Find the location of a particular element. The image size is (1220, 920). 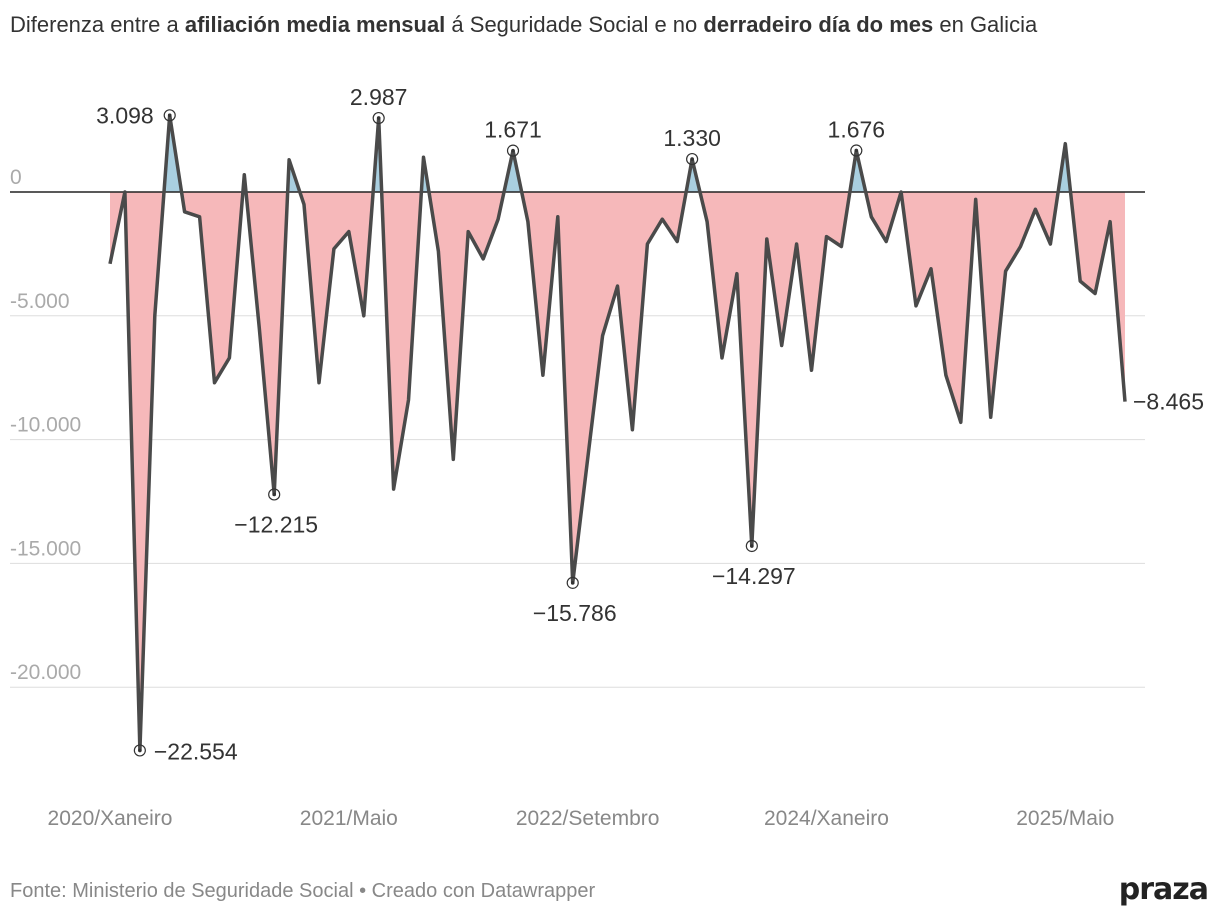

title-text-1: Diferenza entre a is located at coordinates (97, 24).